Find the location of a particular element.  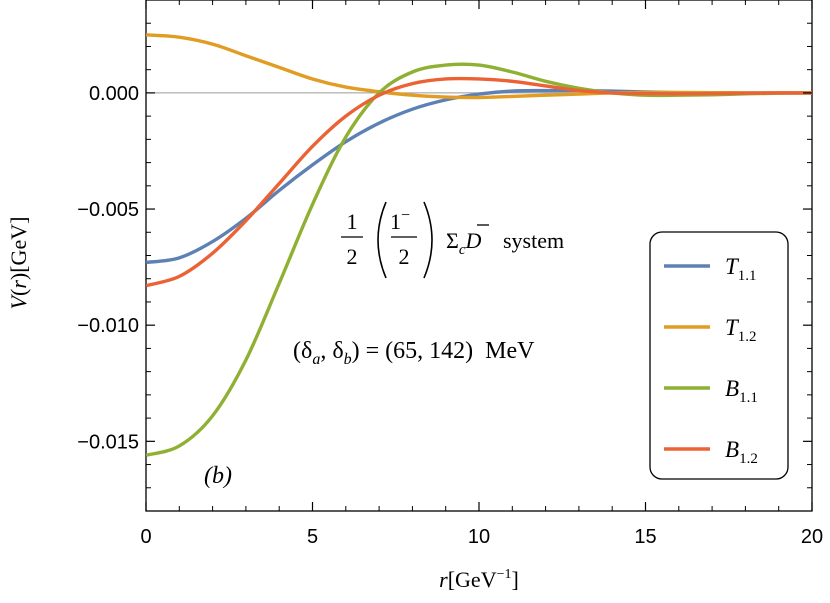

legend: T1.1 T1.2 B1.1 B1.2 is located at coordinates (719, 355).